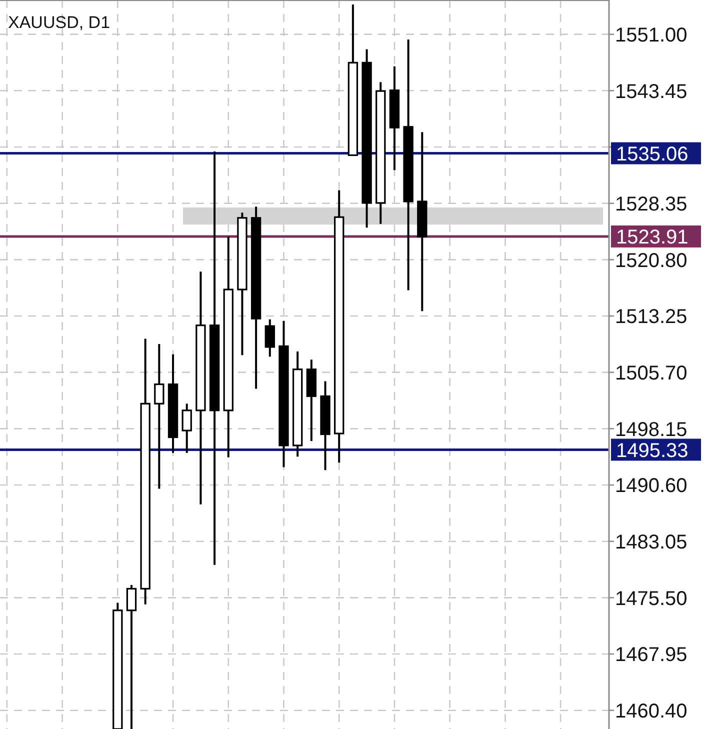  I want to click on y-tick-label: 1460.40, so click(651, 711).